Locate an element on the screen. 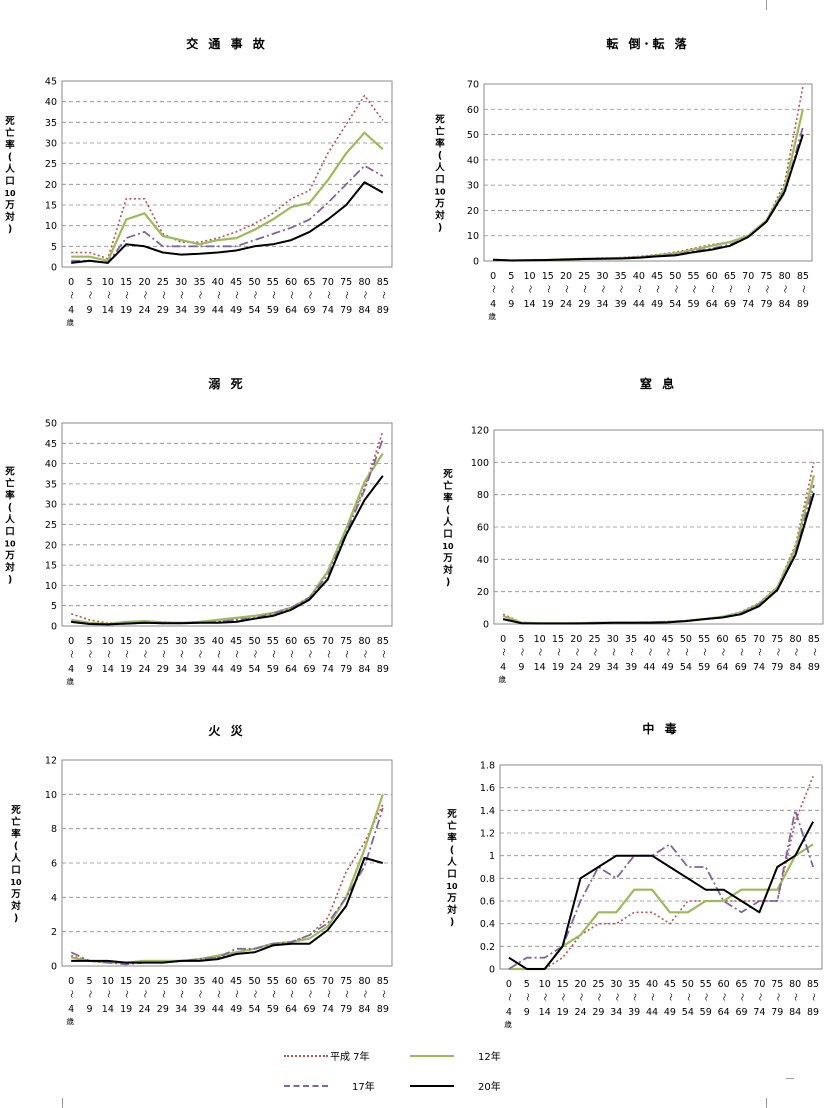  x-tick-label-start: 10 is located at coordinates (540, 639).